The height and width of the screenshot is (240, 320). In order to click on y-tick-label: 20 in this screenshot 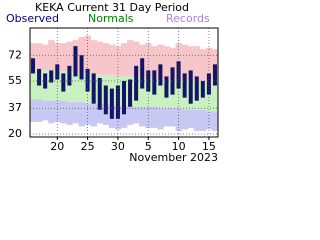, I will do `click(15, 133)`.